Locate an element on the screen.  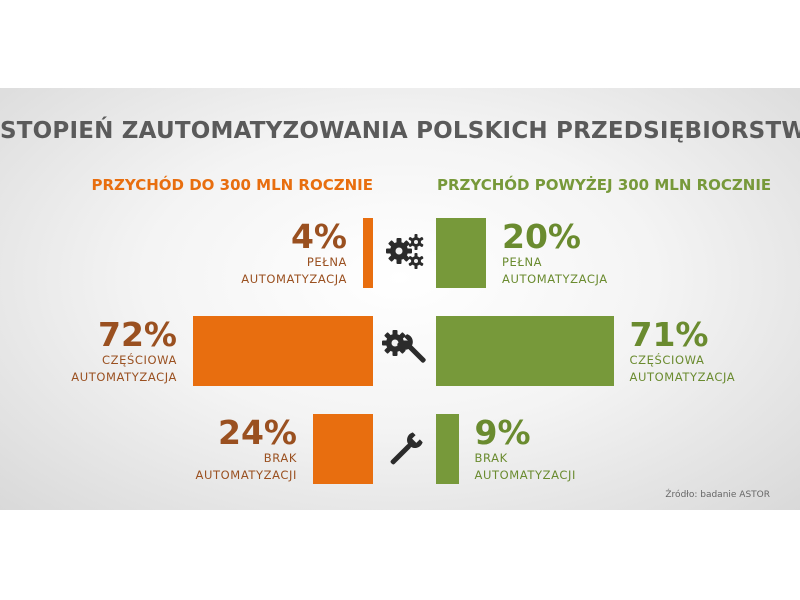
bar-left-row2 is located at coordinates (343, 449).